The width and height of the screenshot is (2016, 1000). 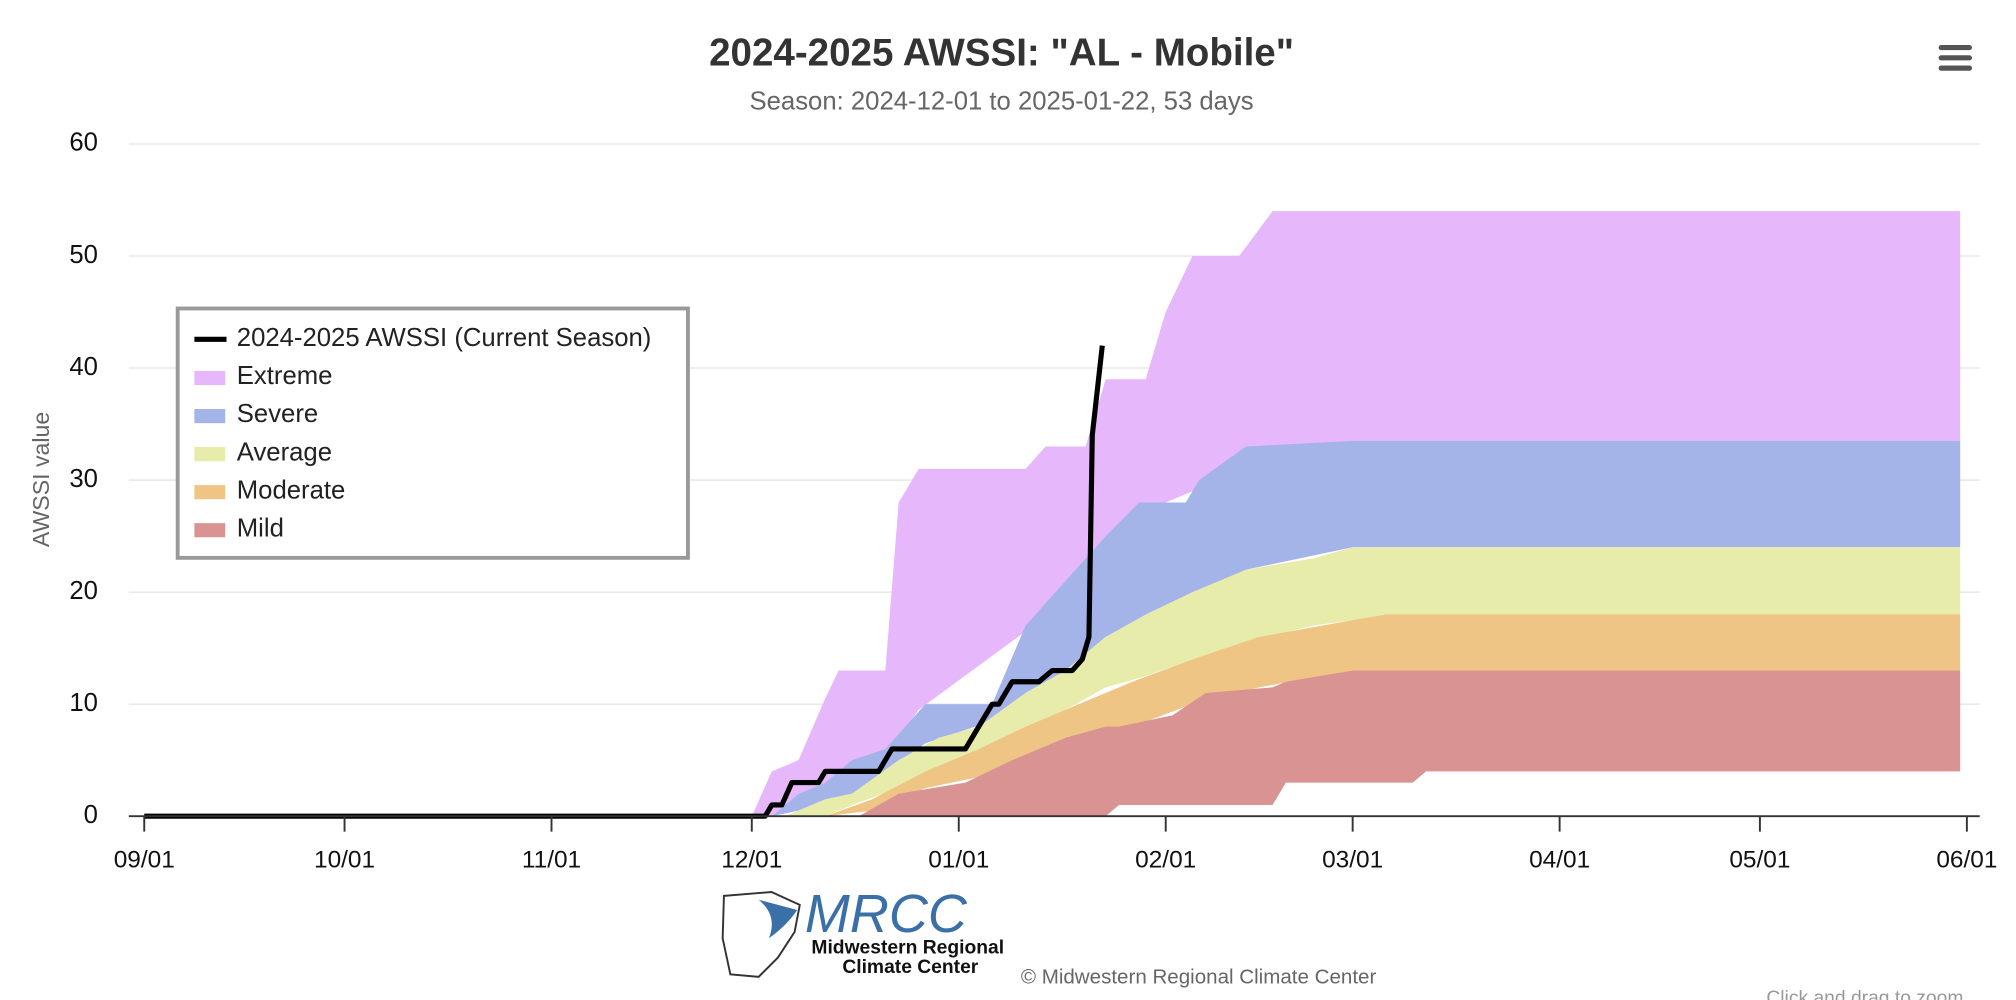 What do you see at coordinates (1864, 994) in the screenshot?
I see `zoom-hint: Click and drag to zoom` at bounding box center [1864, 994].